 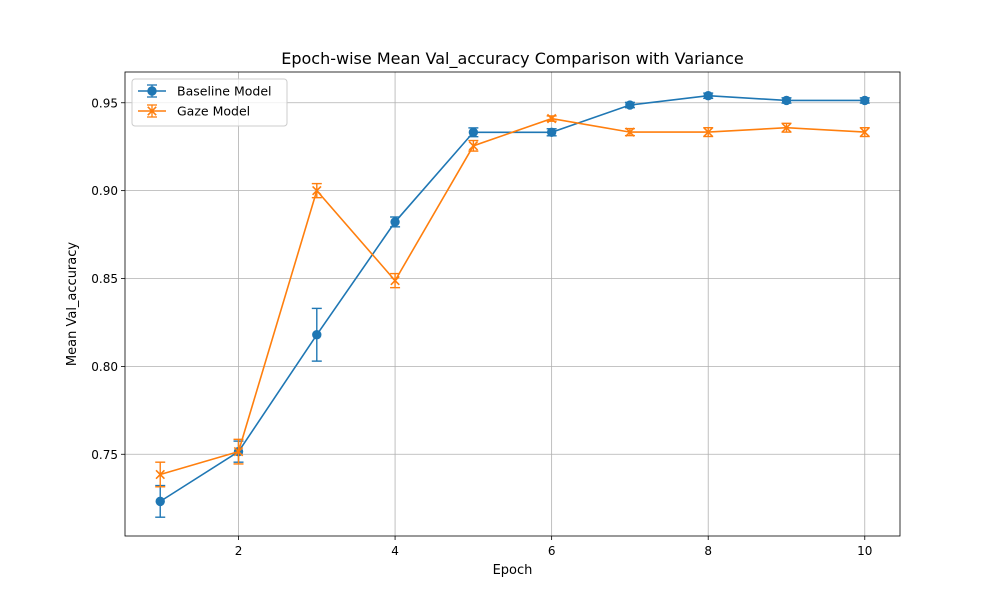 I want to click on legend: Baseline Model Gaze Model, so click(x=209, y=102).